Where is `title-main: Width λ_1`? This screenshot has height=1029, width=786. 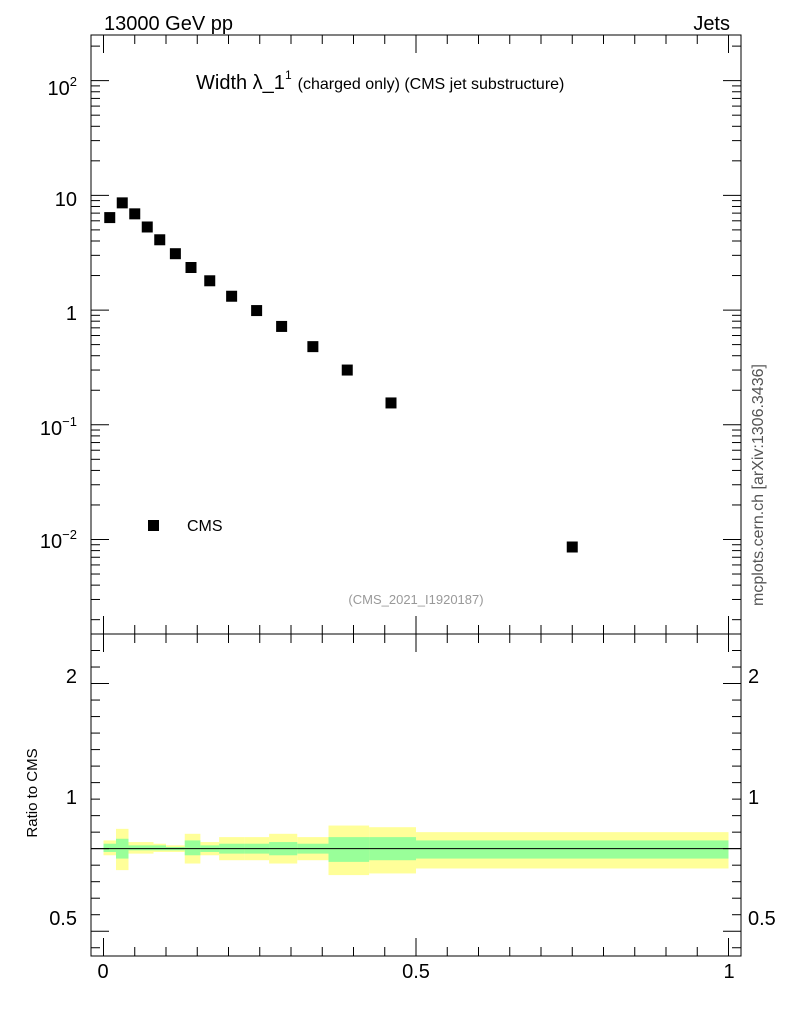
title-main: Width λ_1 is located at coordinates (240, 83).